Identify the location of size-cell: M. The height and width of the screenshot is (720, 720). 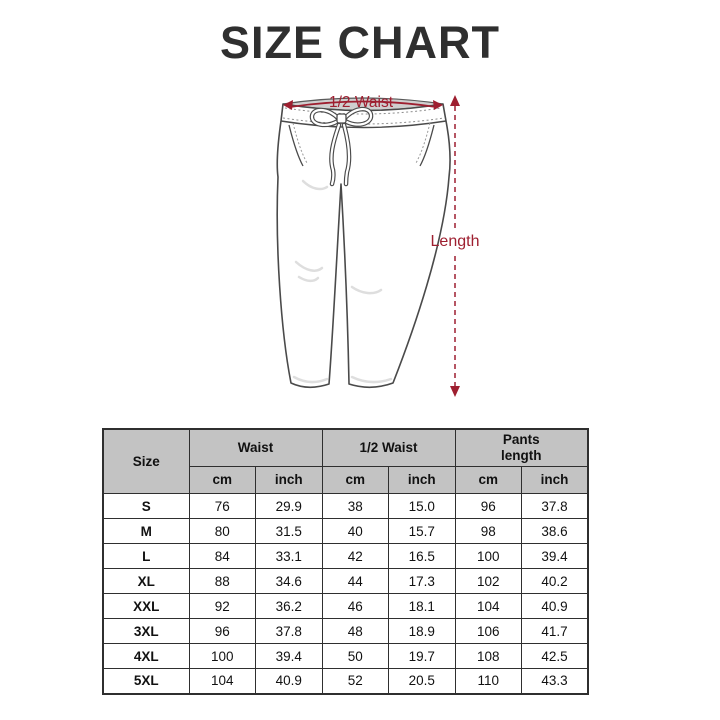
(146, 531).